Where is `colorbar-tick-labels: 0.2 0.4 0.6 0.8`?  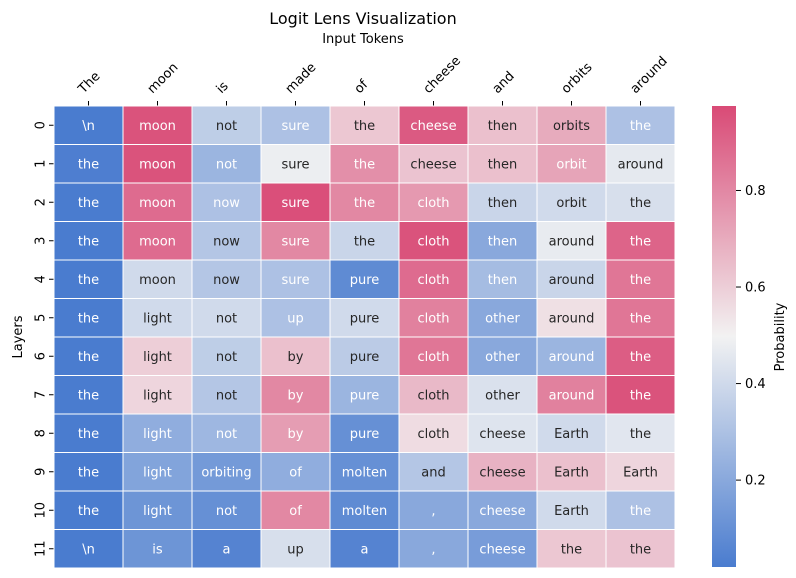 colorbar-tick-labels: 0.2 0.4 0.6 0.8 is located at coordinates (751, 336).